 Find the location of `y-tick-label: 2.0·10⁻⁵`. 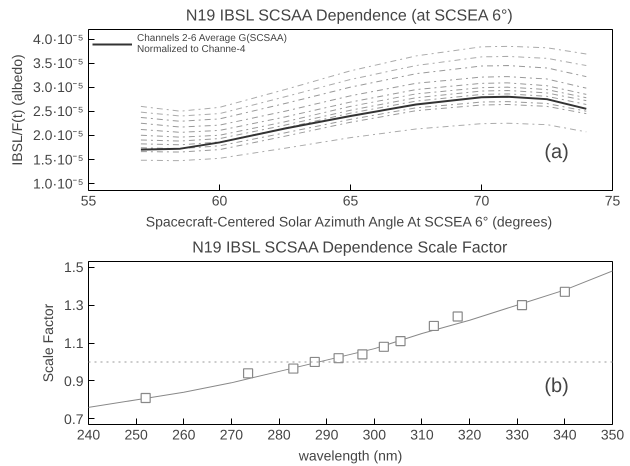

y-tick-label: 2.0·10⁻⁵ is located at coordinates (58, 135).